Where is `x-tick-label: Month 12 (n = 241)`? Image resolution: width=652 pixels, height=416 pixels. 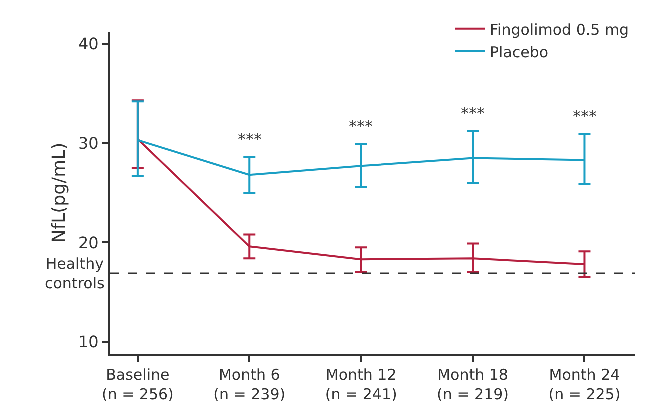 x-tick-label: Month 12 (n = 241) is located at coordinates (361, 385).